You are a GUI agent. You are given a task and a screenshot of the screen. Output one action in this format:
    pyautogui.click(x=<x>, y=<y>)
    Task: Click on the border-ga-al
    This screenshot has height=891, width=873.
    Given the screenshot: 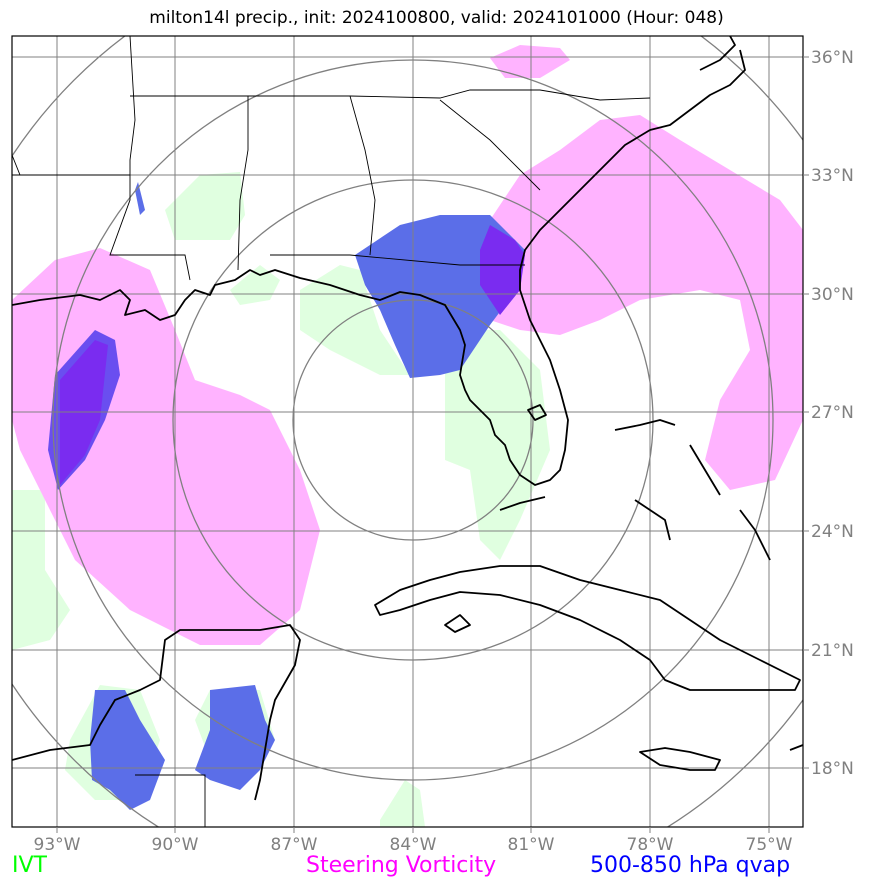 What is the action you would take?
    pyautogui.click(x=362, y=175)
    